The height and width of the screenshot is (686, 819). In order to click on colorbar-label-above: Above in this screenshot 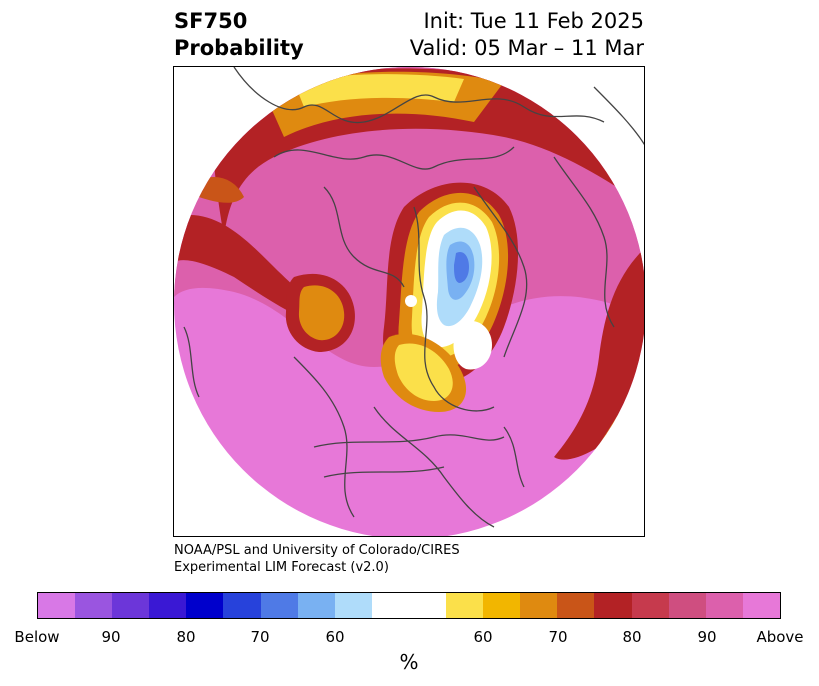, I will do `click(780, 637)`.